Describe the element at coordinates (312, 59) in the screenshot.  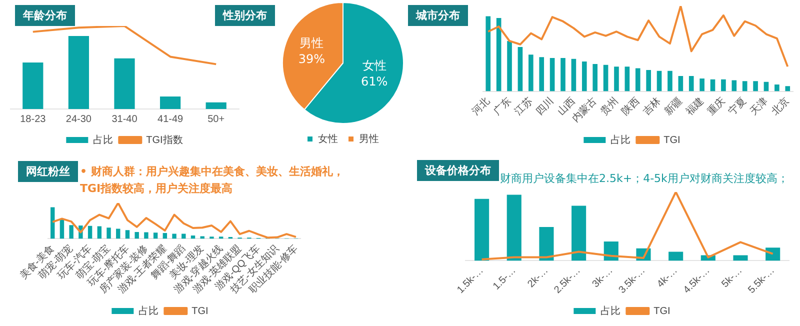
I see `data-label: 39%` at that location.